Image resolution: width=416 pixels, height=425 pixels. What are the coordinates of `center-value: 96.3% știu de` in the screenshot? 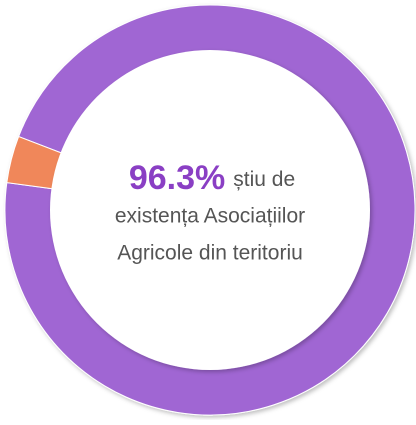 It's located at (212, 178).